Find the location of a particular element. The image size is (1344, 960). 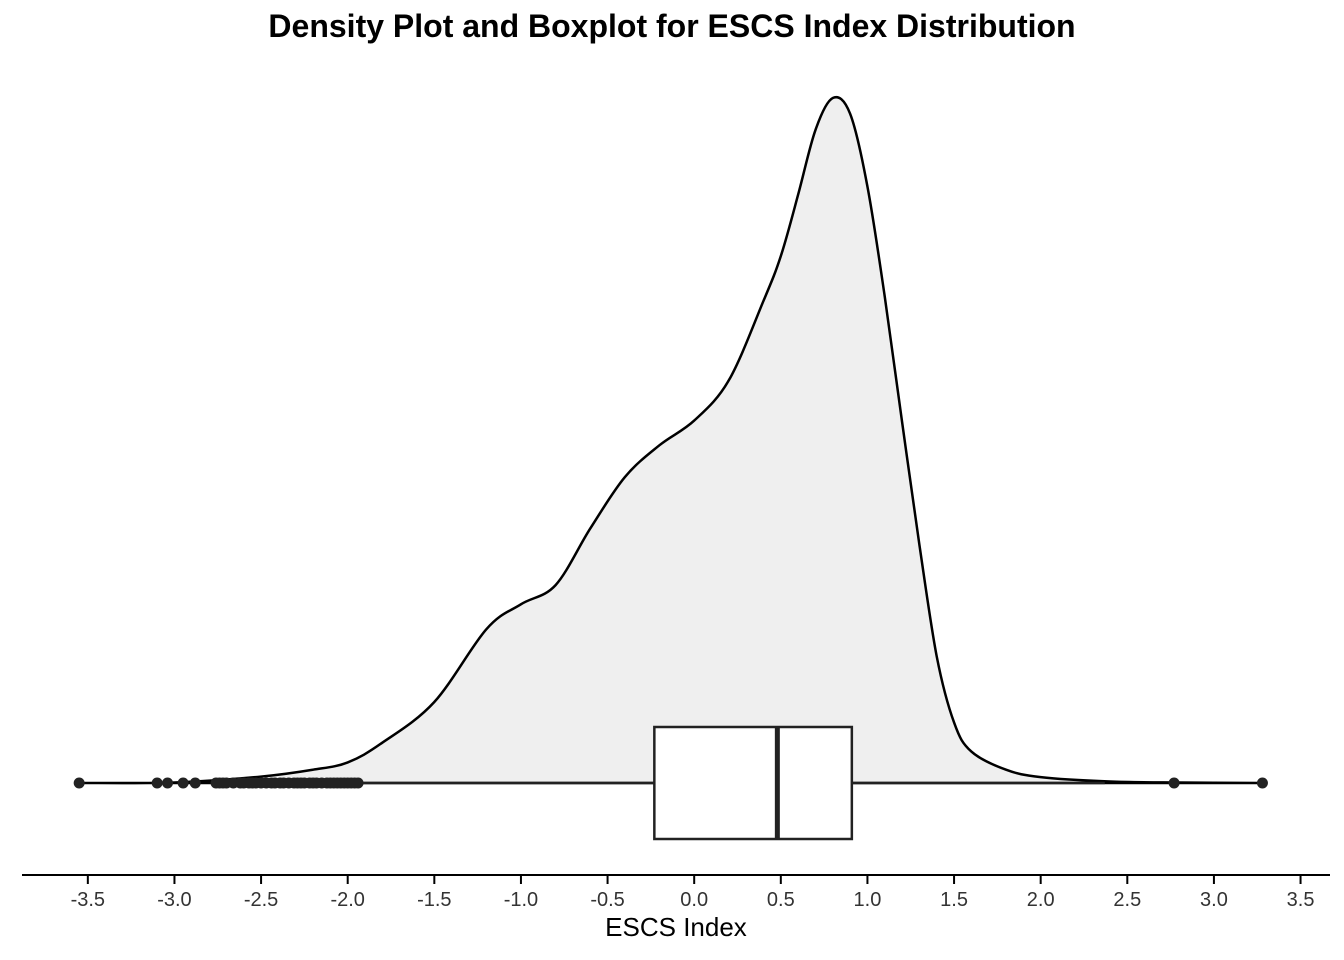

outlier-points is located at coordinates (670, 783).